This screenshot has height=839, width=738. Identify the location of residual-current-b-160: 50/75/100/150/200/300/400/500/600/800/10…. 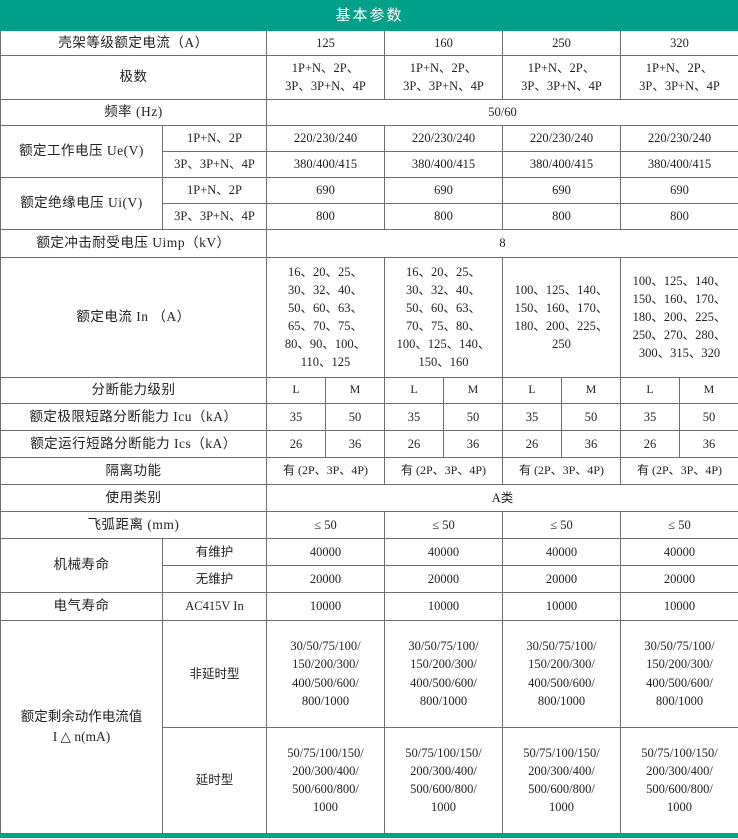
(443, 780).